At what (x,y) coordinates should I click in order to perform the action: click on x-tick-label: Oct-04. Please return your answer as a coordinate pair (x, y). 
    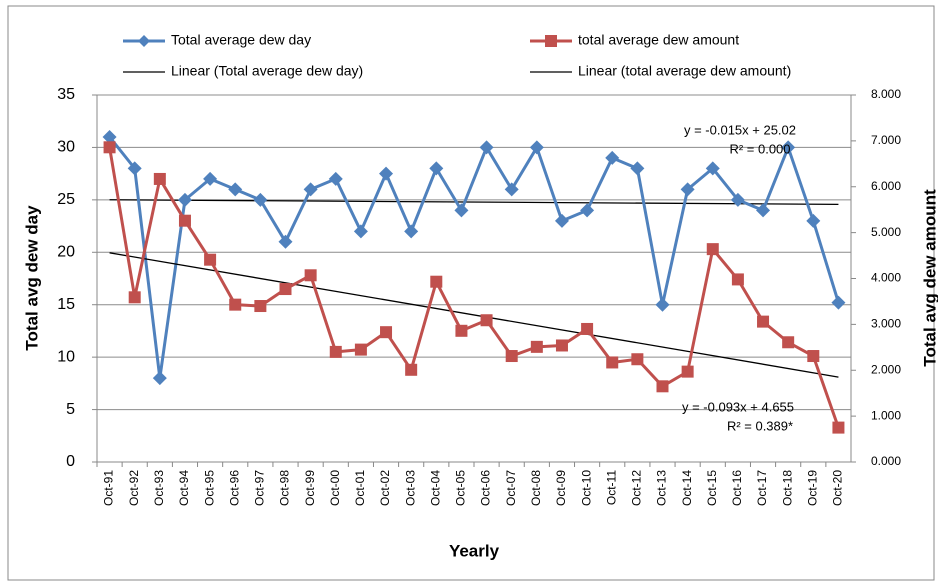
    Looking at the image, I should click on (435, 488).